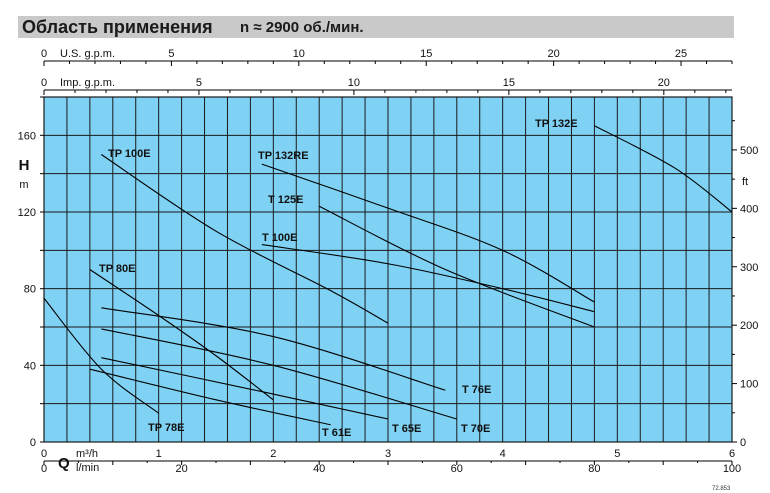 Image resolution: width=770 pixels, height=493 pixels. What do you see at coordinates (166, 428) in the screenshot?
I see `curve-label-tp-78e: TP 78E` at bounding box center [166, 428].